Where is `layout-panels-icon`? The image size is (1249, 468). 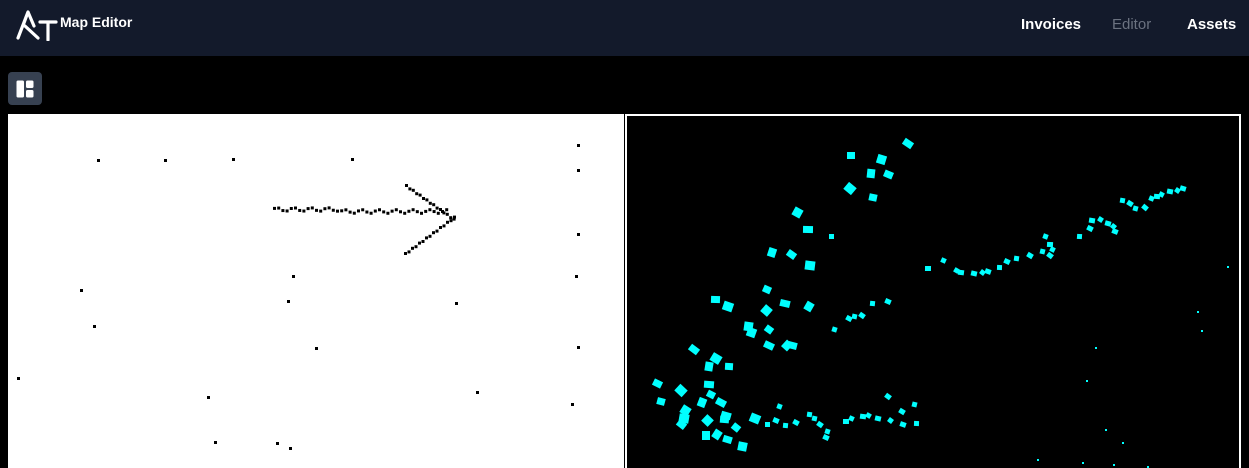 layout-panels-icon is located at coordinates (25, 89).